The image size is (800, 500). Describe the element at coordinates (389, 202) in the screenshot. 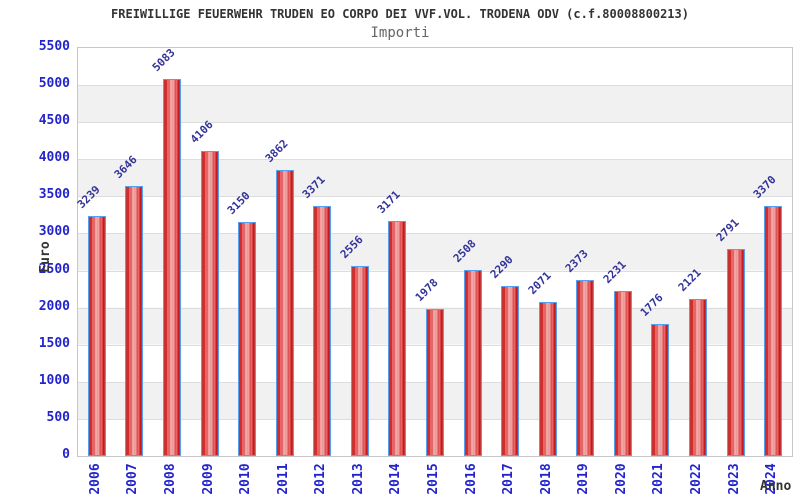

I see `bar-value-label: 3171` at that location.